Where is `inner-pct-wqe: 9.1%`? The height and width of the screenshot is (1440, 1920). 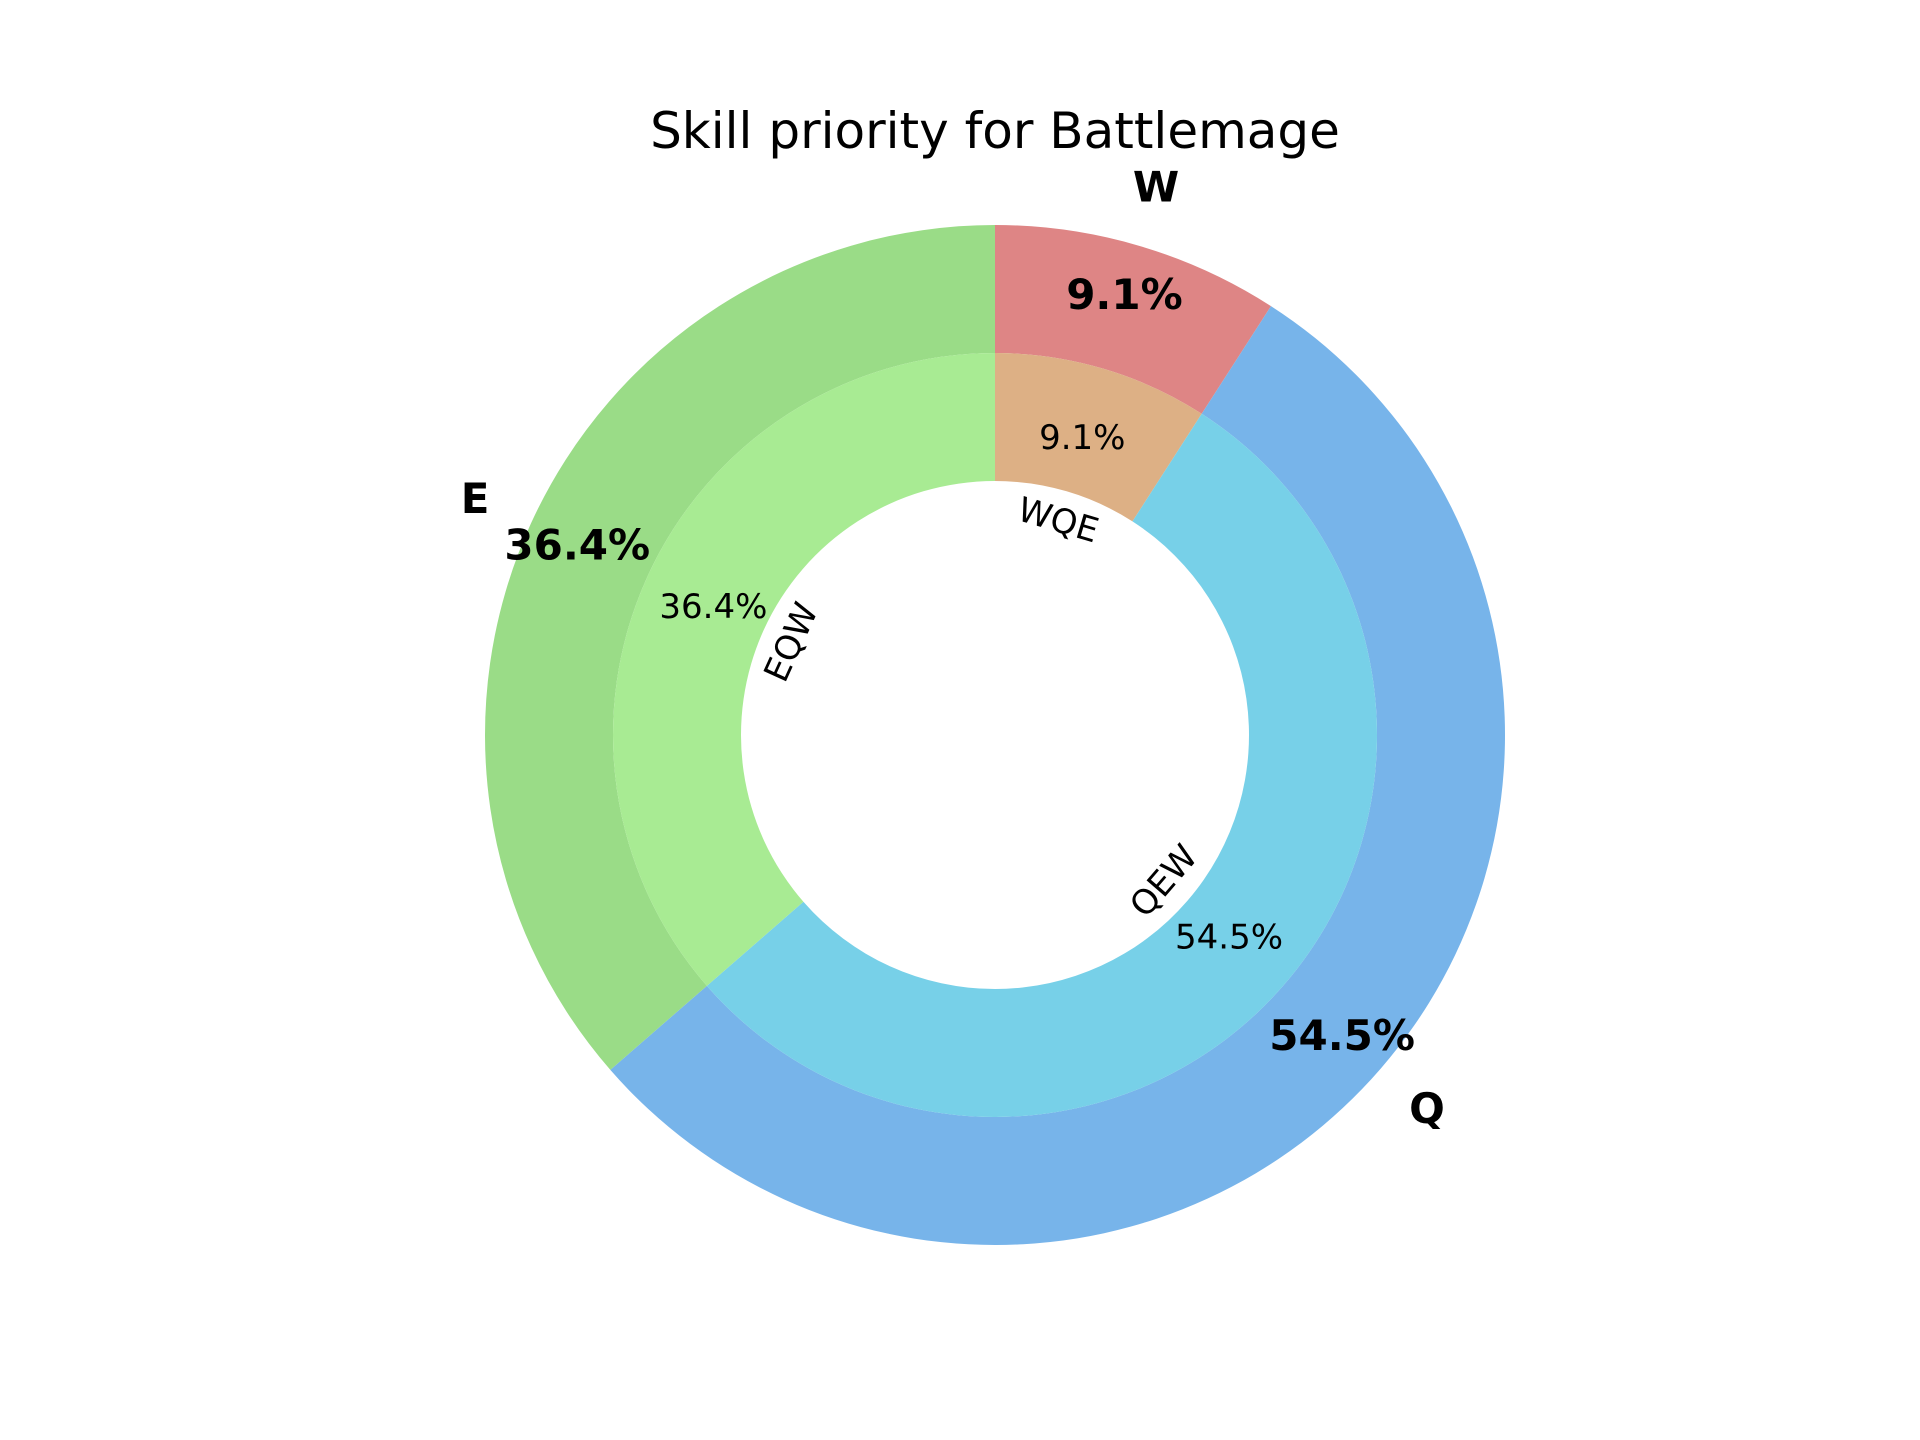
inner-pct-wqe: 9.1% is located at coordinates (1082, 438).